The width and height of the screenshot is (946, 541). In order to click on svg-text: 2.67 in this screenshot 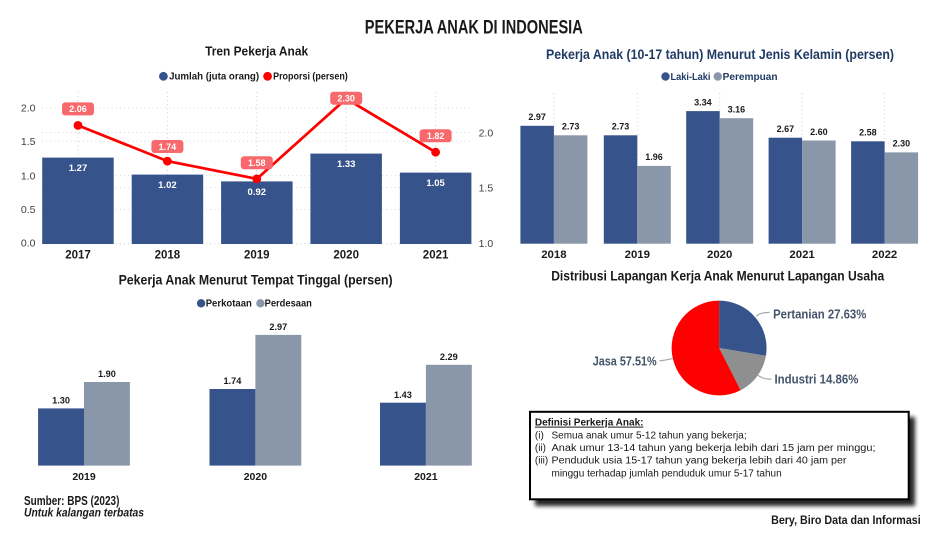, I will do `click(786, 129)`.